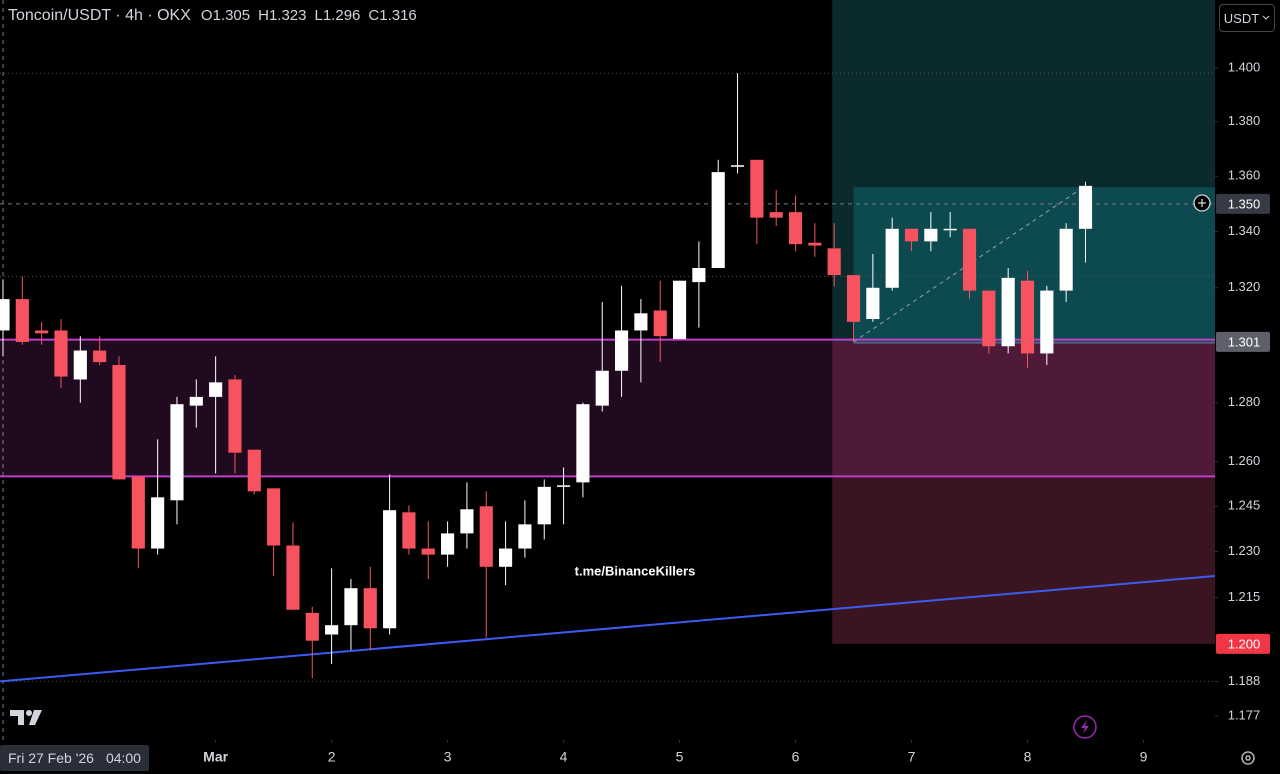 The height and width of the screenshot is (774, 1280). I want to click on y-tick-label: 1.245, so click(1244, 505).